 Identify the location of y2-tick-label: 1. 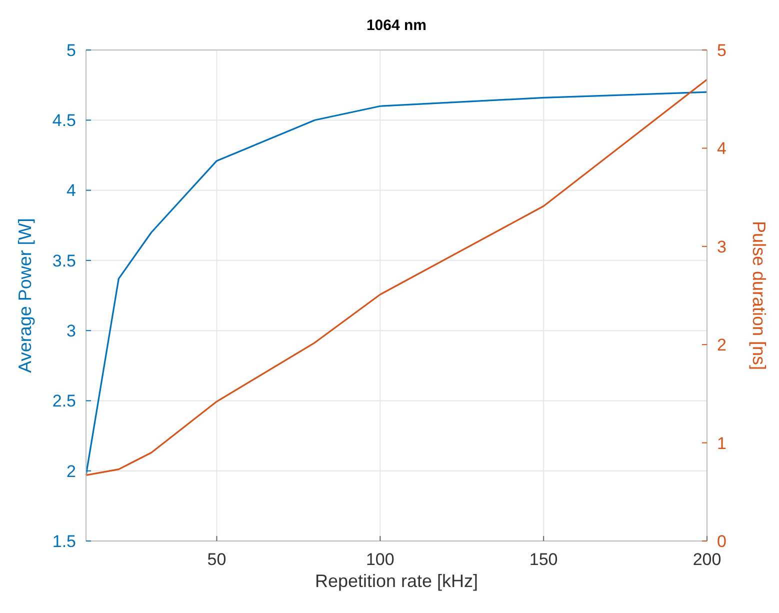
(721, 443).